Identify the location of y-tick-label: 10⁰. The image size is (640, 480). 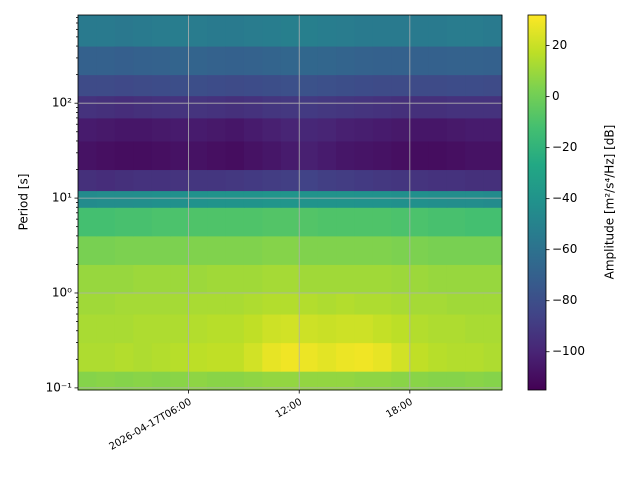
(62, 292).